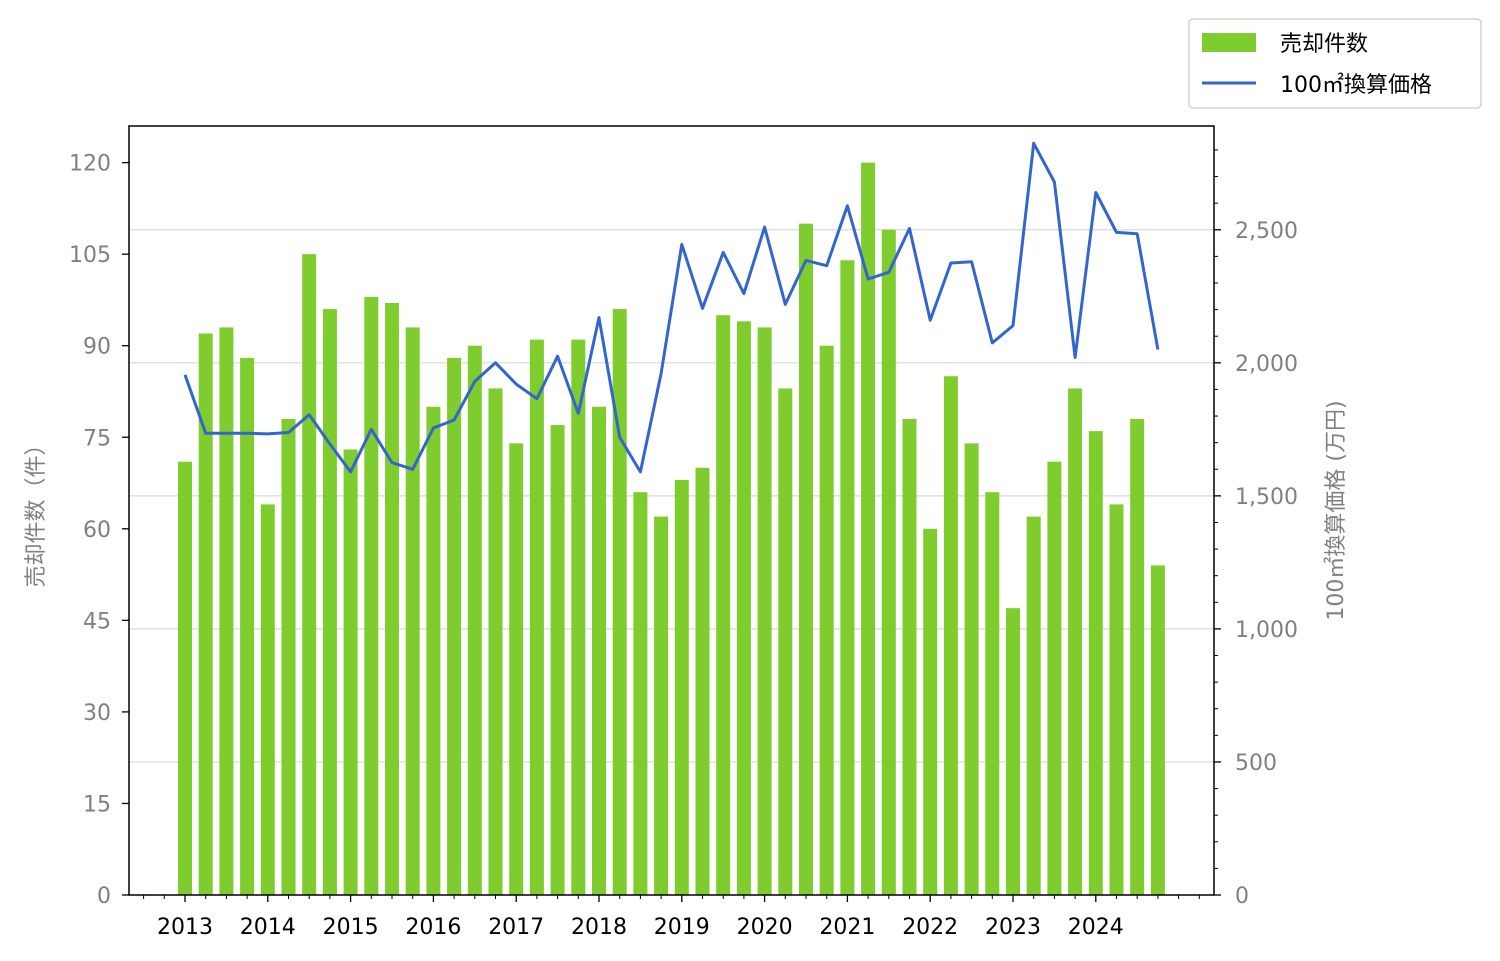  I want to click on left-tick-label: 30, so click(97, 713).